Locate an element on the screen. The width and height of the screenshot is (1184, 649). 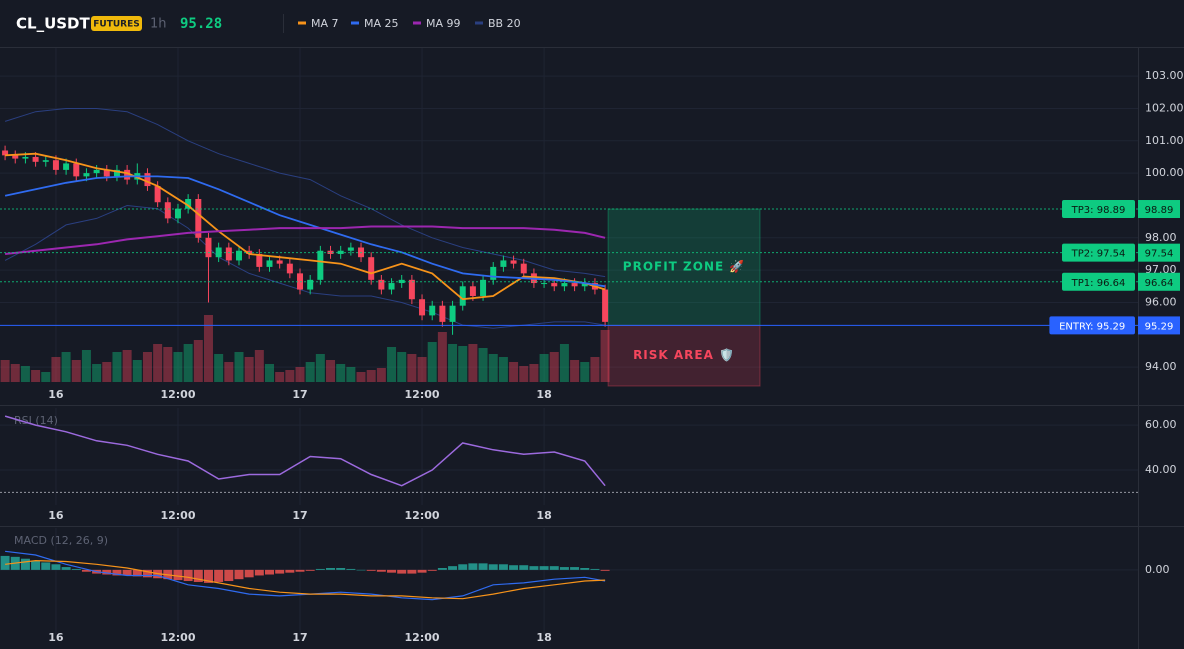
level-label: TP2: 97.54 is located at coordinates (1098, 254).